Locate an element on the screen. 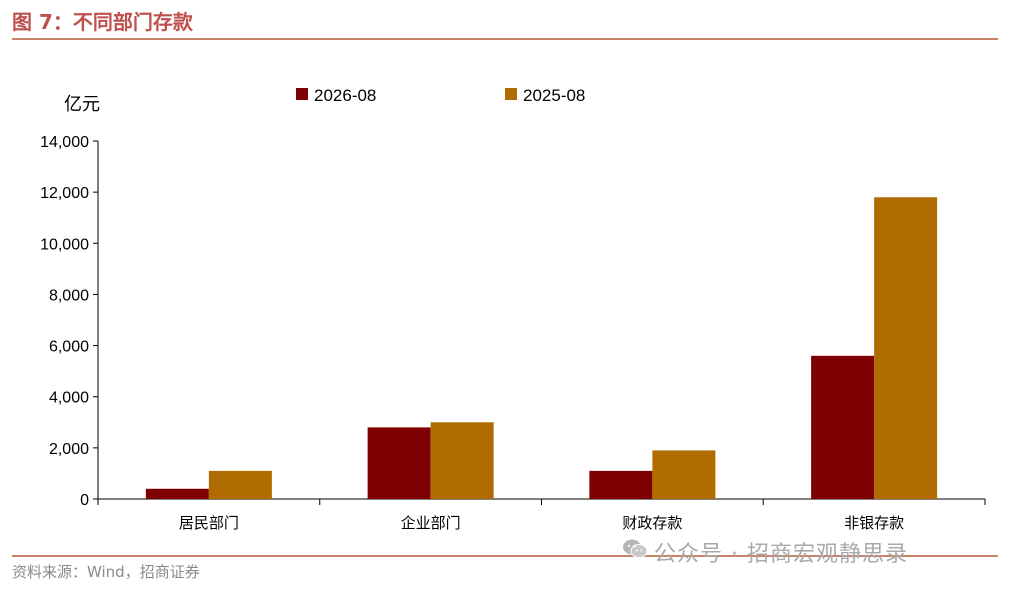 Image resolution: width=1024 pixels, height=591 pixels. y-tick-label: 10,000 is located at coordinates (64, 244).